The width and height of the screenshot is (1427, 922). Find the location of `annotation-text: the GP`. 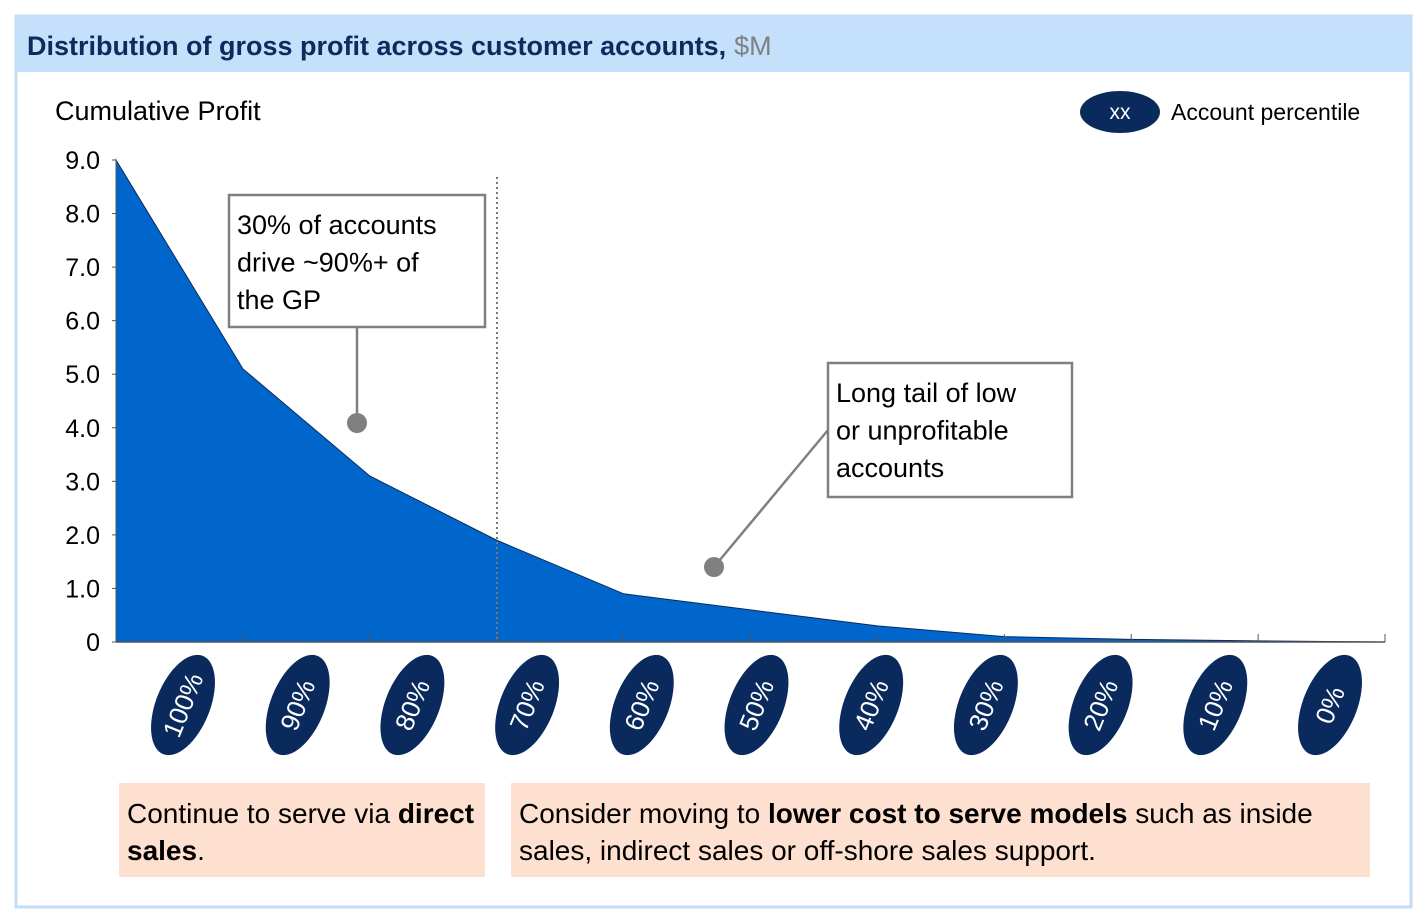

annotation-text: the GP is located at coordinates (279, 300).